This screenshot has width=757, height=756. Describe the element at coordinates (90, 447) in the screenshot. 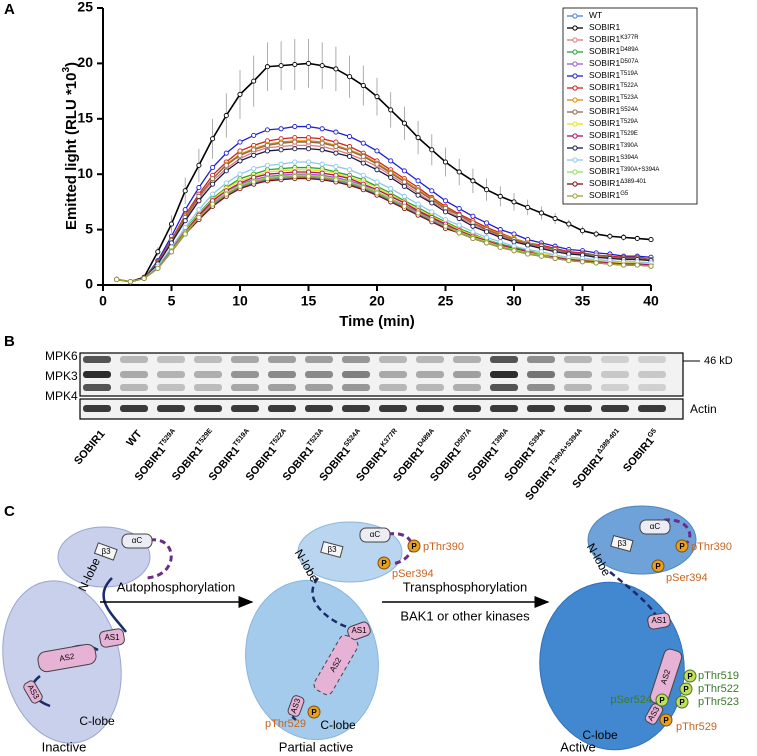

I see `lane-label: SOBIR1` at that location.